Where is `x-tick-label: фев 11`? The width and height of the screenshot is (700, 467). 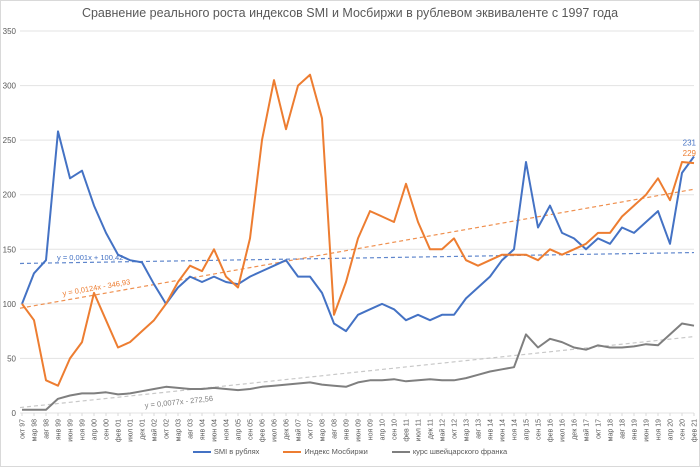 x-tick-label: фев 11 is located at coordinates (407, 430).